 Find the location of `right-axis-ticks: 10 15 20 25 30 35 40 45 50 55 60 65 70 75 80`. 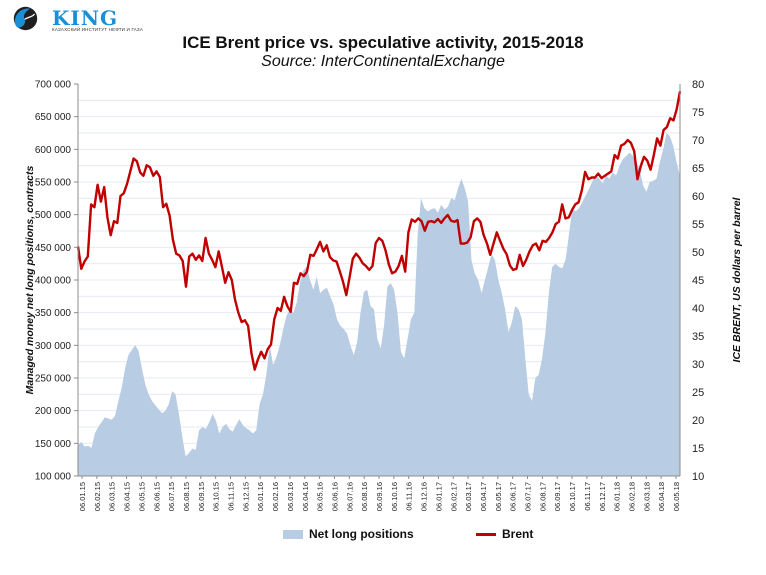

right-axis-ticks: 10 15 20 25 30 35 40 45 50 55 60 65 70 75 80 is located at coordinates (698, 281).